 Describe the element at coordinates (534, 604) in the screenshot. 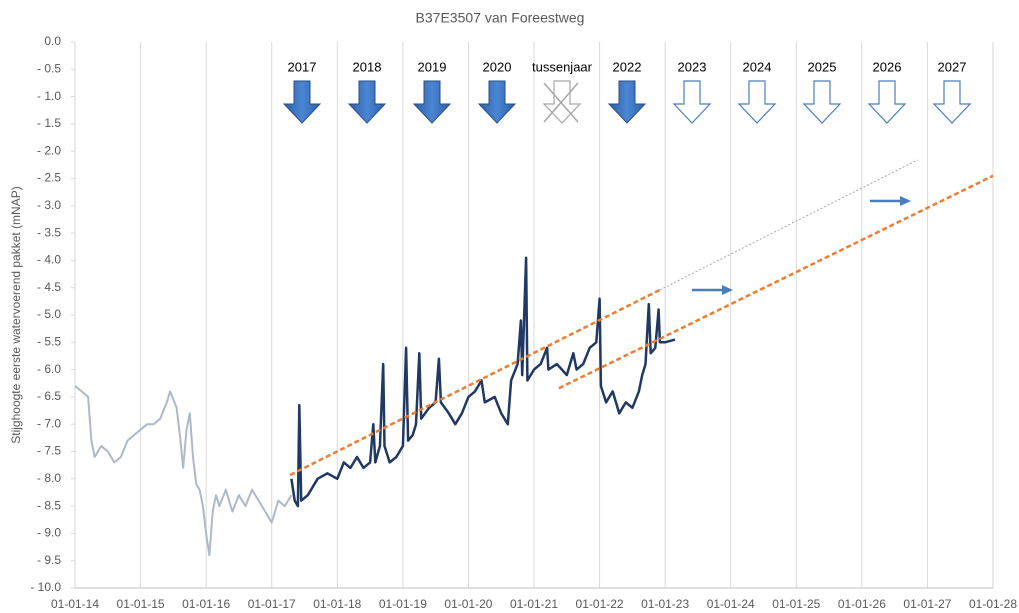

I see `x-tick-label: 01-01-21` at that location.